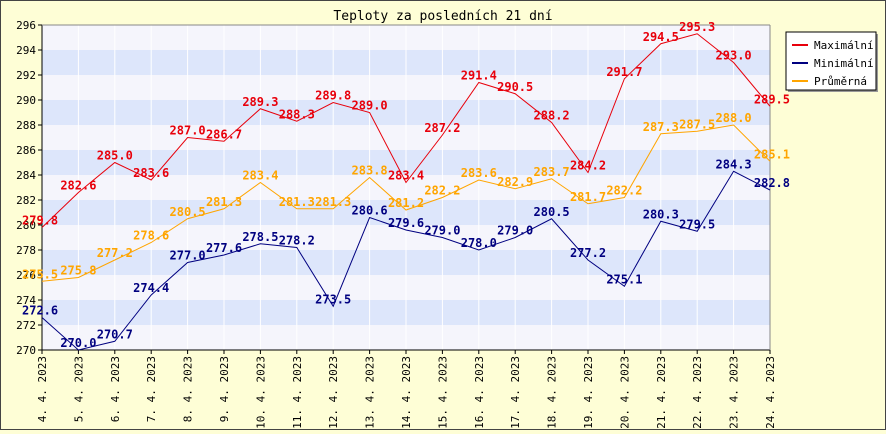 This screenshot has height=434, width=886. What do you see at coordinates (224, 389) in the screenshot?
I see `x-tick-label: 9. 4. 2023` at bounding box center [224, 389].